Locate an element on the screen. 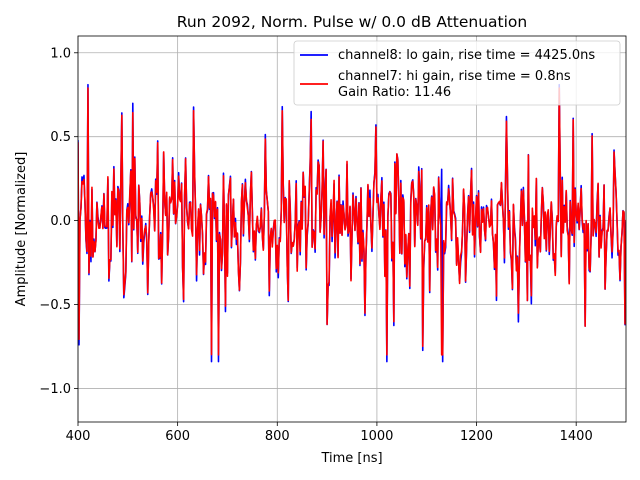 This screenshot has width=640, height=480. y-tick-label: 0.5 is located at coordinates (60, 137).